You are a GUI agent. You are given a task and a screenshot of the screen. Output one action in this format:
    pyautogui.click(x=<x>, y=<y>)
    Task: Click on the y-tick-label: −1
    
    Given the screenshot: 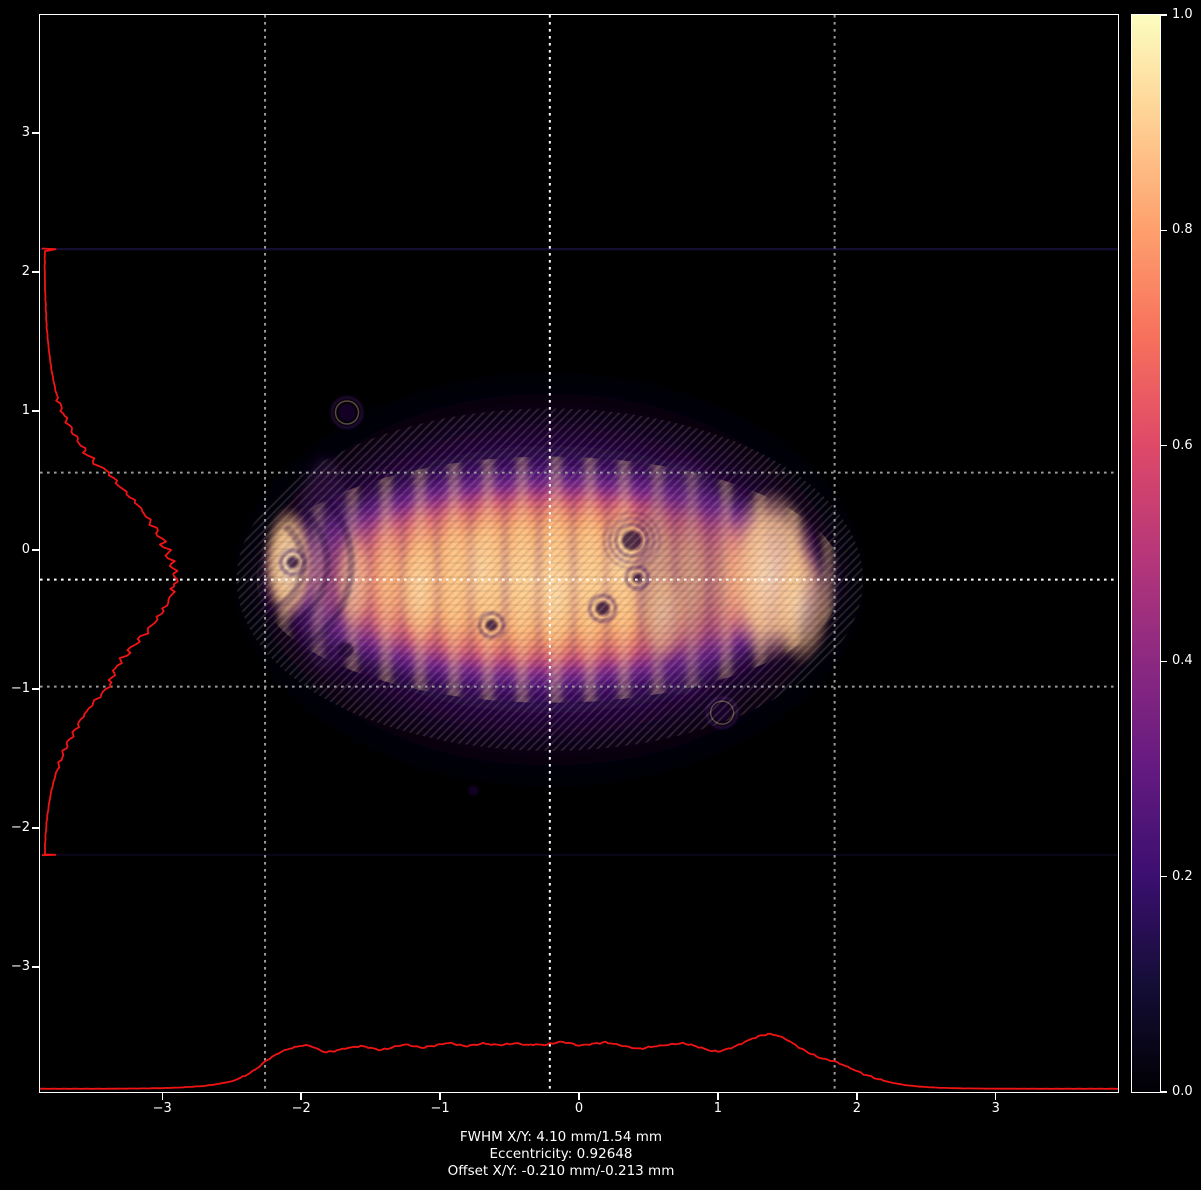 What is the action you would take?
    pyautogui.click(x=20, y=688)
    